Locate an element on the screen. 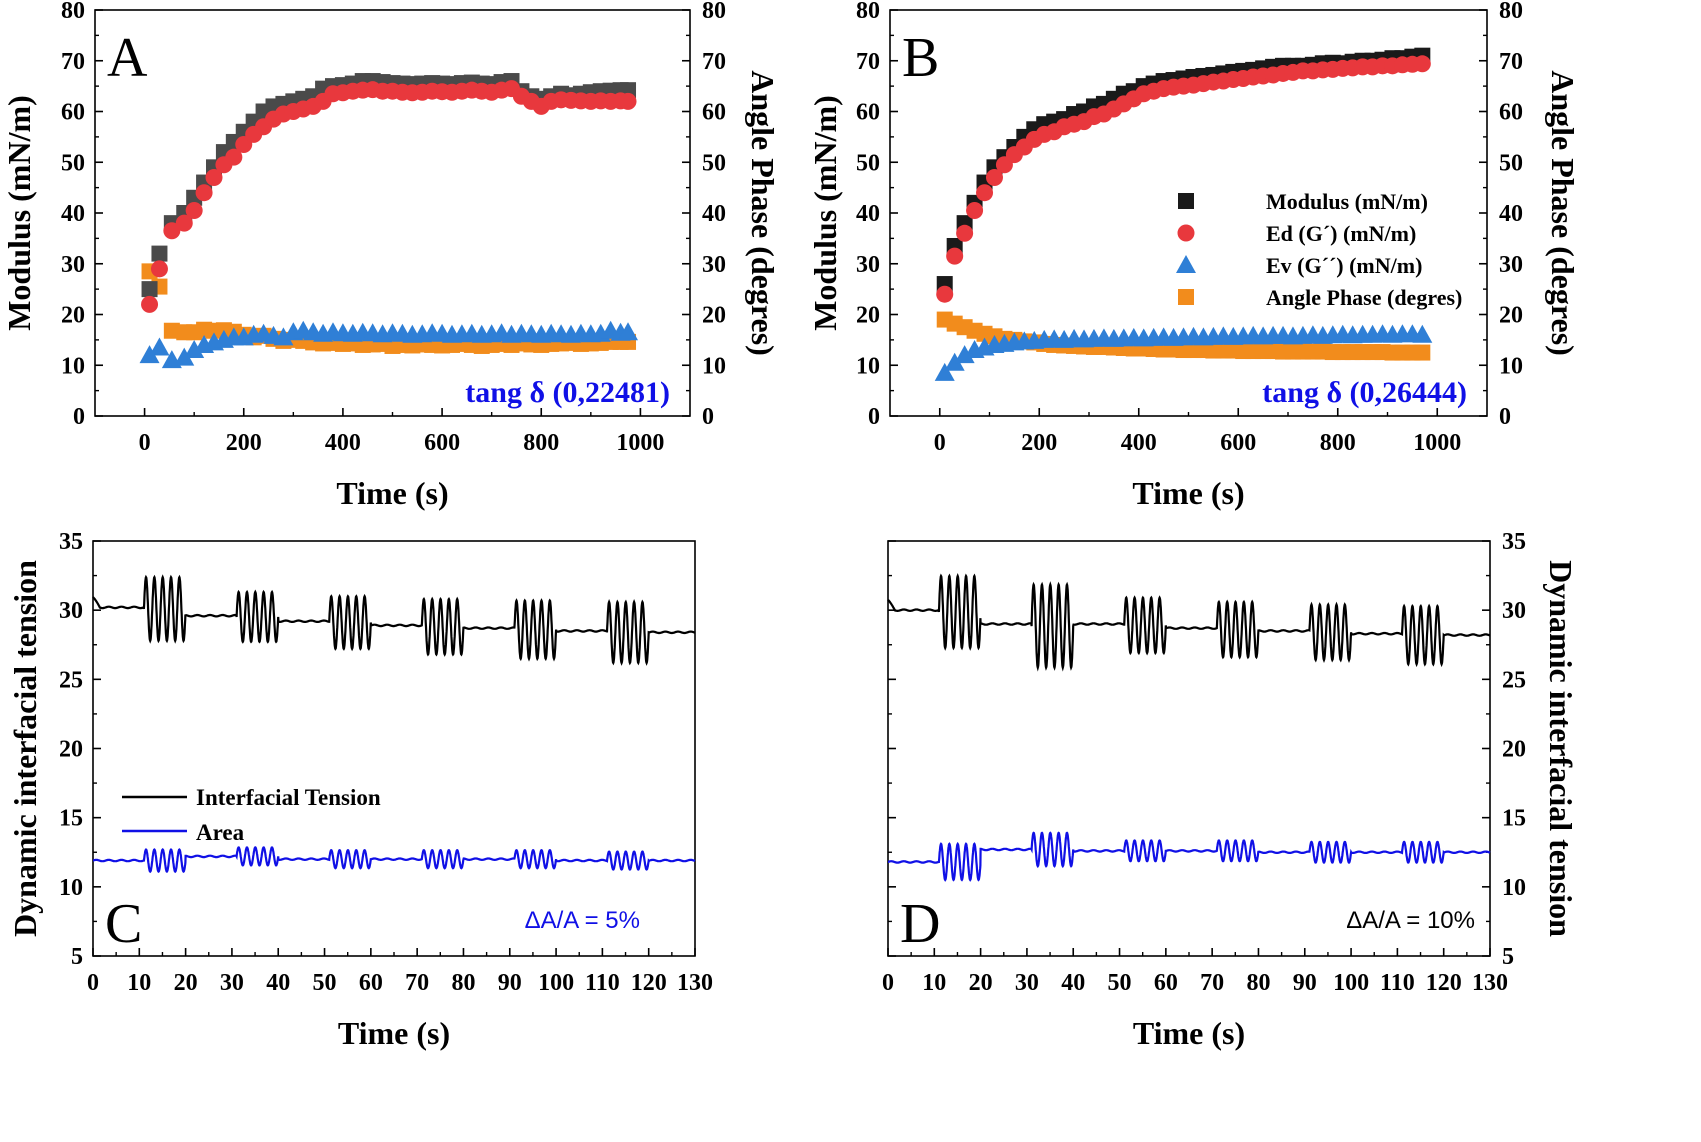 The height and width of the screenshot is (1142, 1701). x-tick-label: 10 is located at coordinates (934, 983).